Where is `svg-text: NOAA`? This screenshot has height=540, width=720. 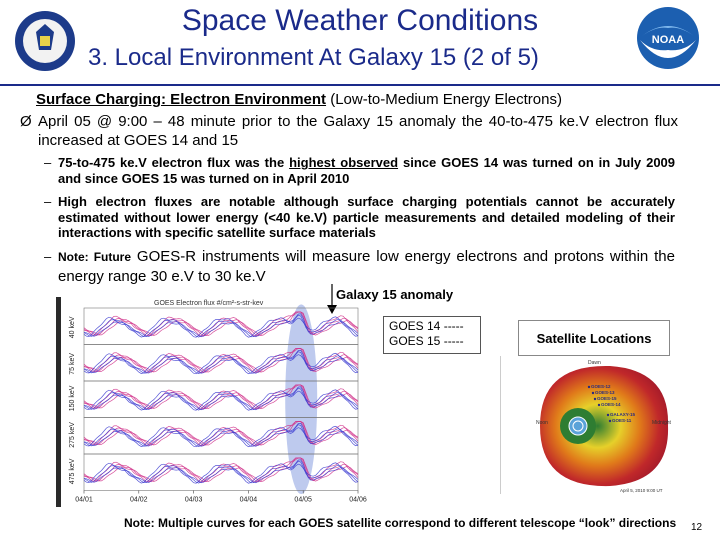 svg-text: NOAA is located at coordinates (668, 40).